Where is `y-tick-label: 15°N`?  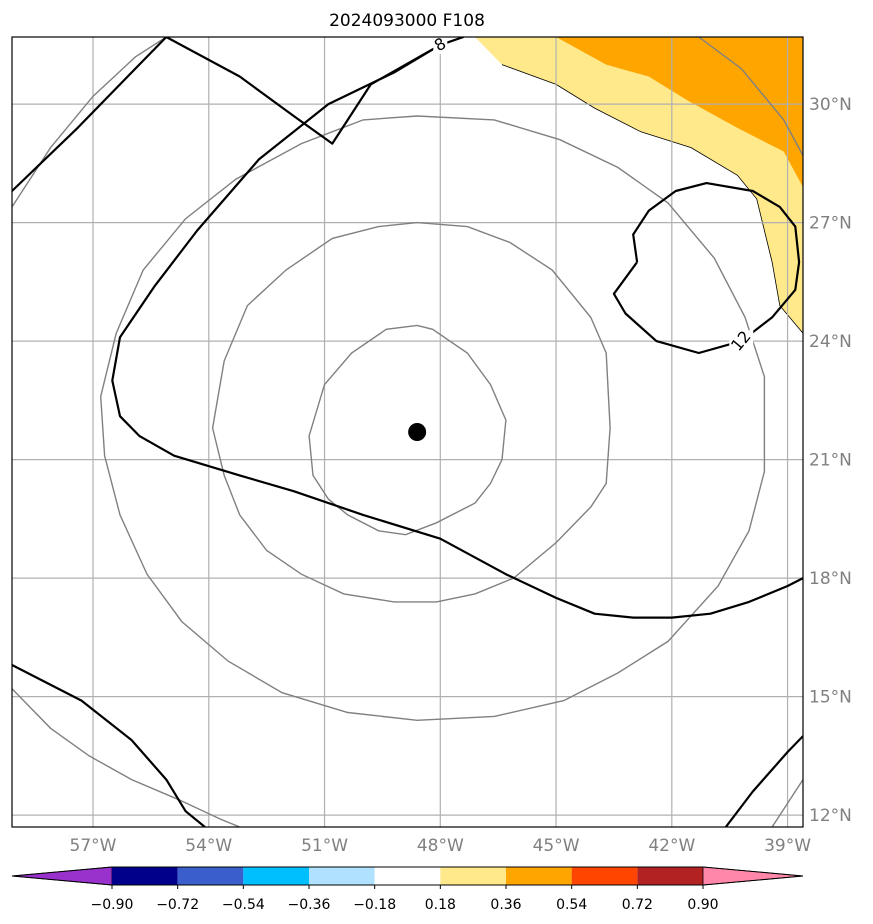
y-tick-label: 15°N is located at coordinates (830, 698).